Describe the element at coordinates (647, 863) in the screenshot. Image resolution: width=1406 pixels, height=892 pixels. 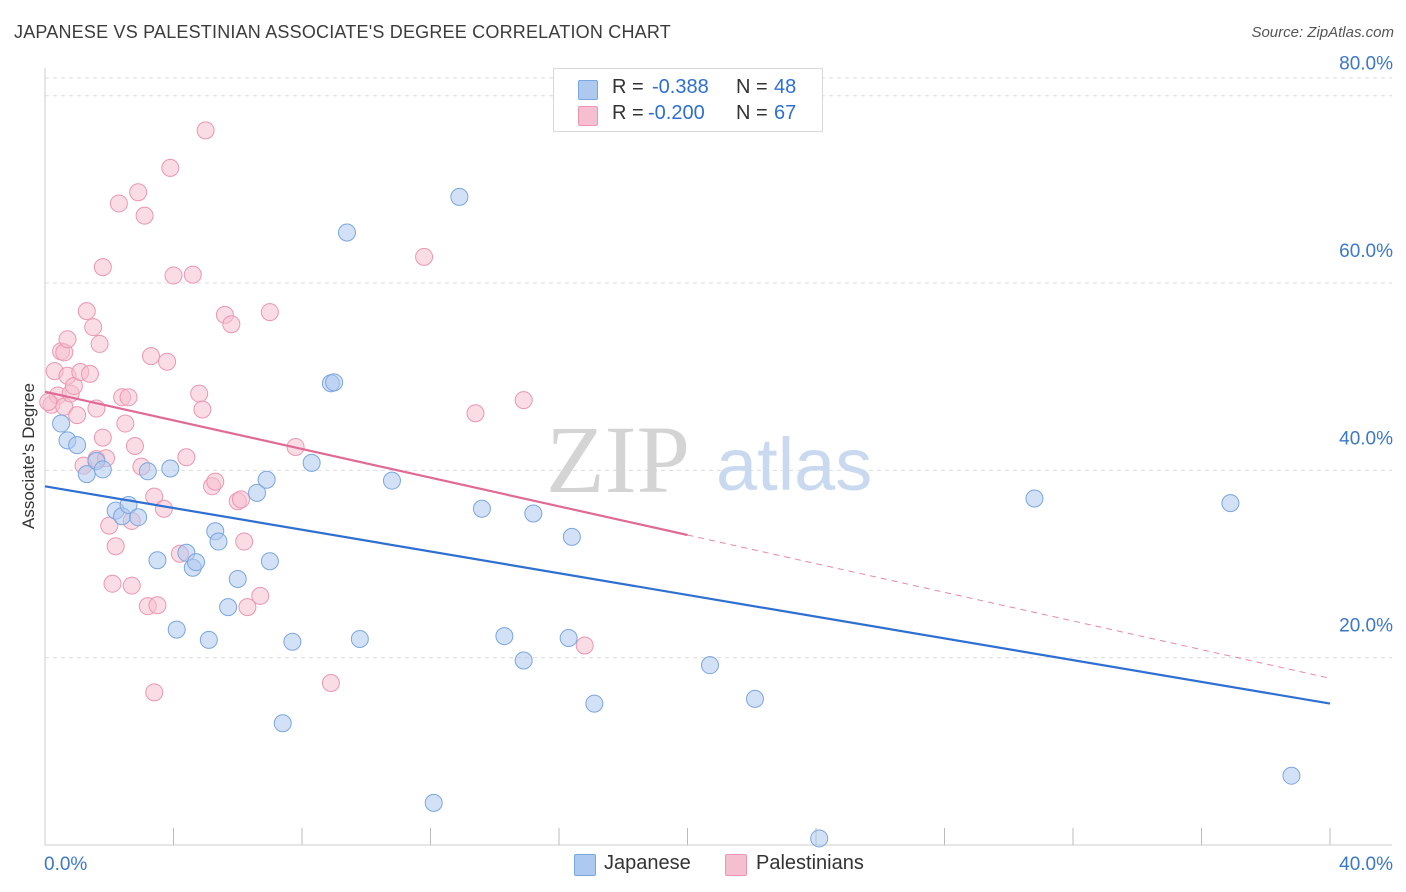
I see `legend-label-japanese: Japanese` at that location.